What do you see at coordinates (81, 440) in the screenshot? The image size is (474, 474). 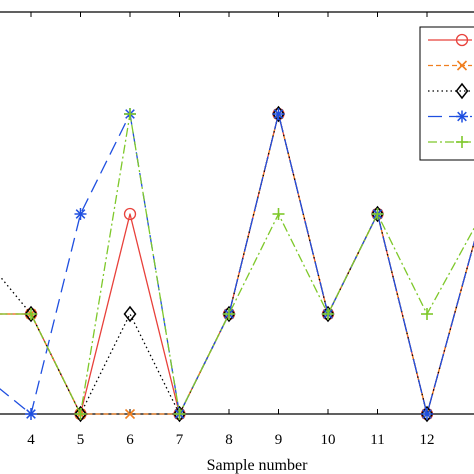 I see `x-tick-label: 5` at bounding box center [81, 440].